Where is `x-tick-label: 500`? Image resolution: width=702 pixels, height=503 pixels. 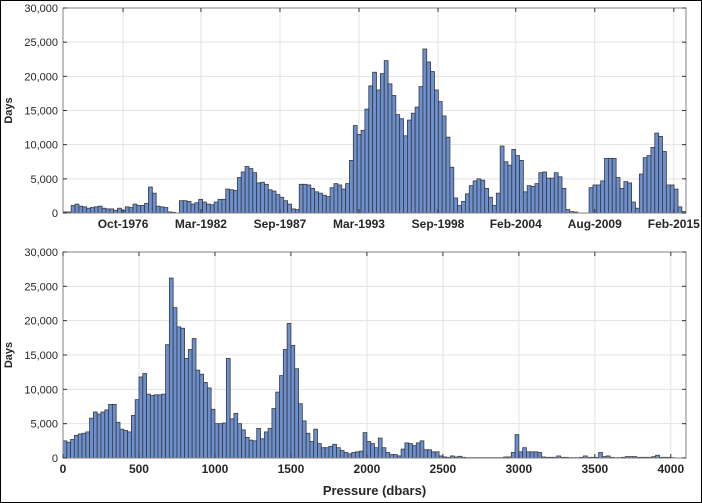 x-tick-label: 500 is located at coordinates (139, 469).